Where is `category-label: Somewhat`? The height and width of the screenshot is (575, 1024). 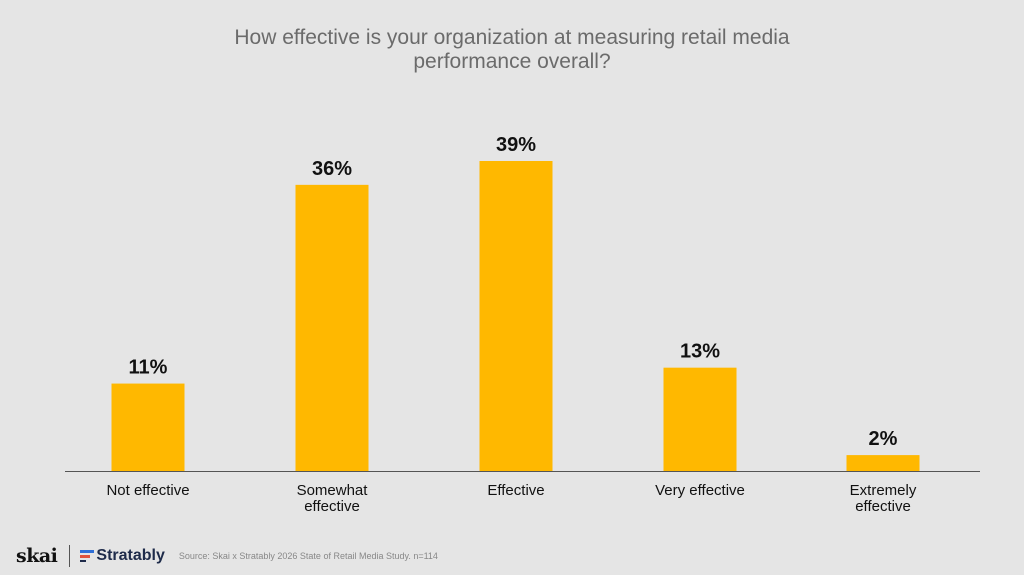
category-label: Somewhat is located at coordinates (333, 490).